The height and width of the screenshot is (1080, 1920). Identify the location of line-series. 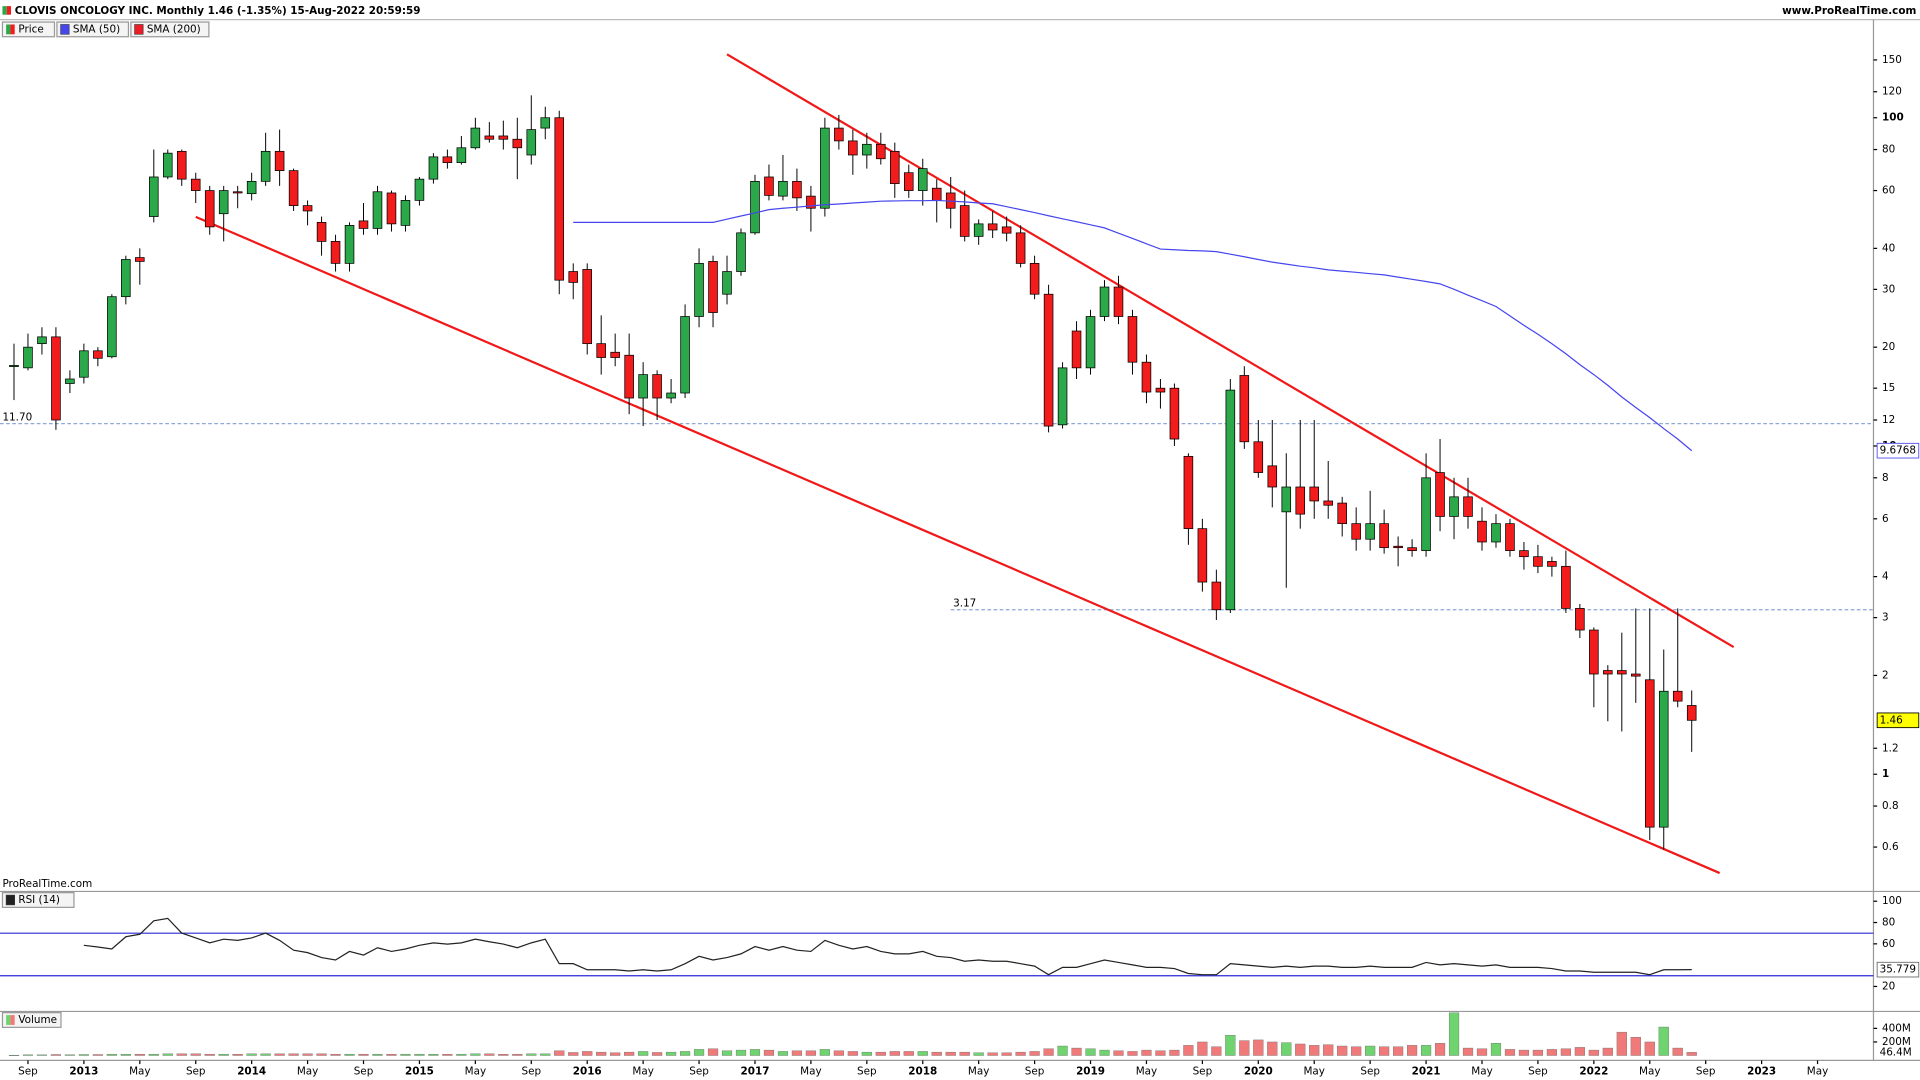
(887, 946).